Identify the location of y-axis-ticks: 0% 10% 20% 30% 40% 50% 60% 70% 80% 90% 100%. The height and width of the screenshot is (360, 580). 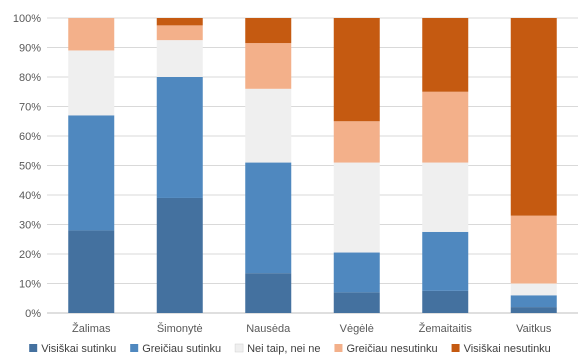
(27, 166).